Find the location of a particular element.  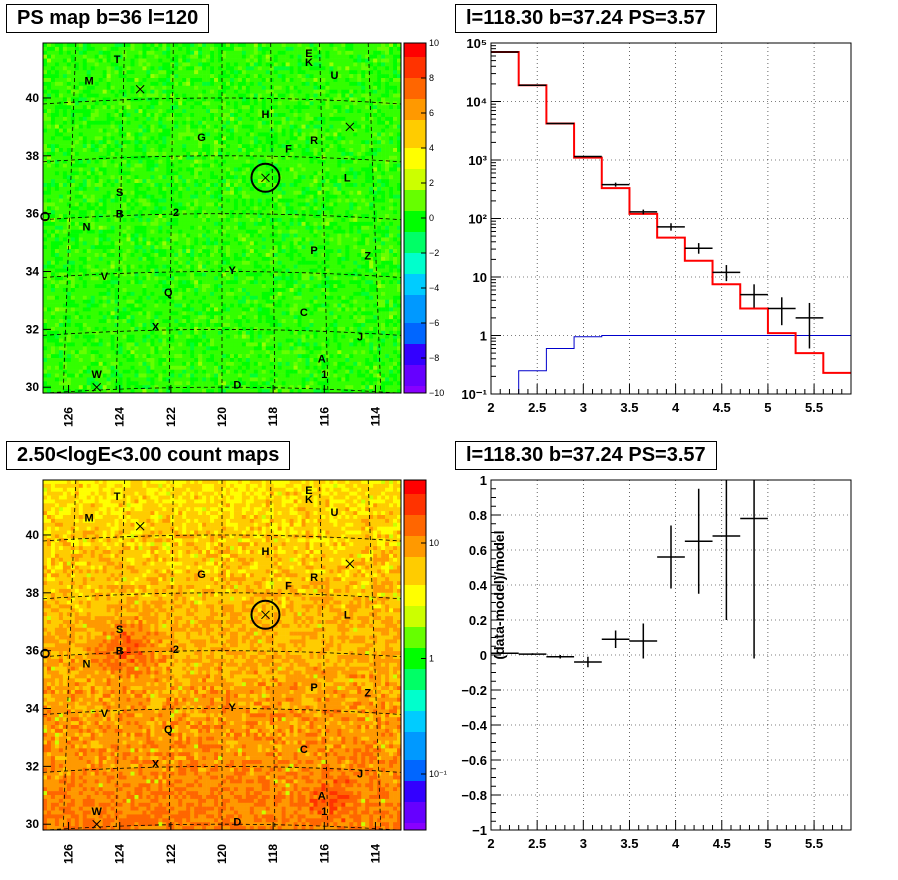

ps-x-tick-label: 116 is located at coordinates (324, 417).